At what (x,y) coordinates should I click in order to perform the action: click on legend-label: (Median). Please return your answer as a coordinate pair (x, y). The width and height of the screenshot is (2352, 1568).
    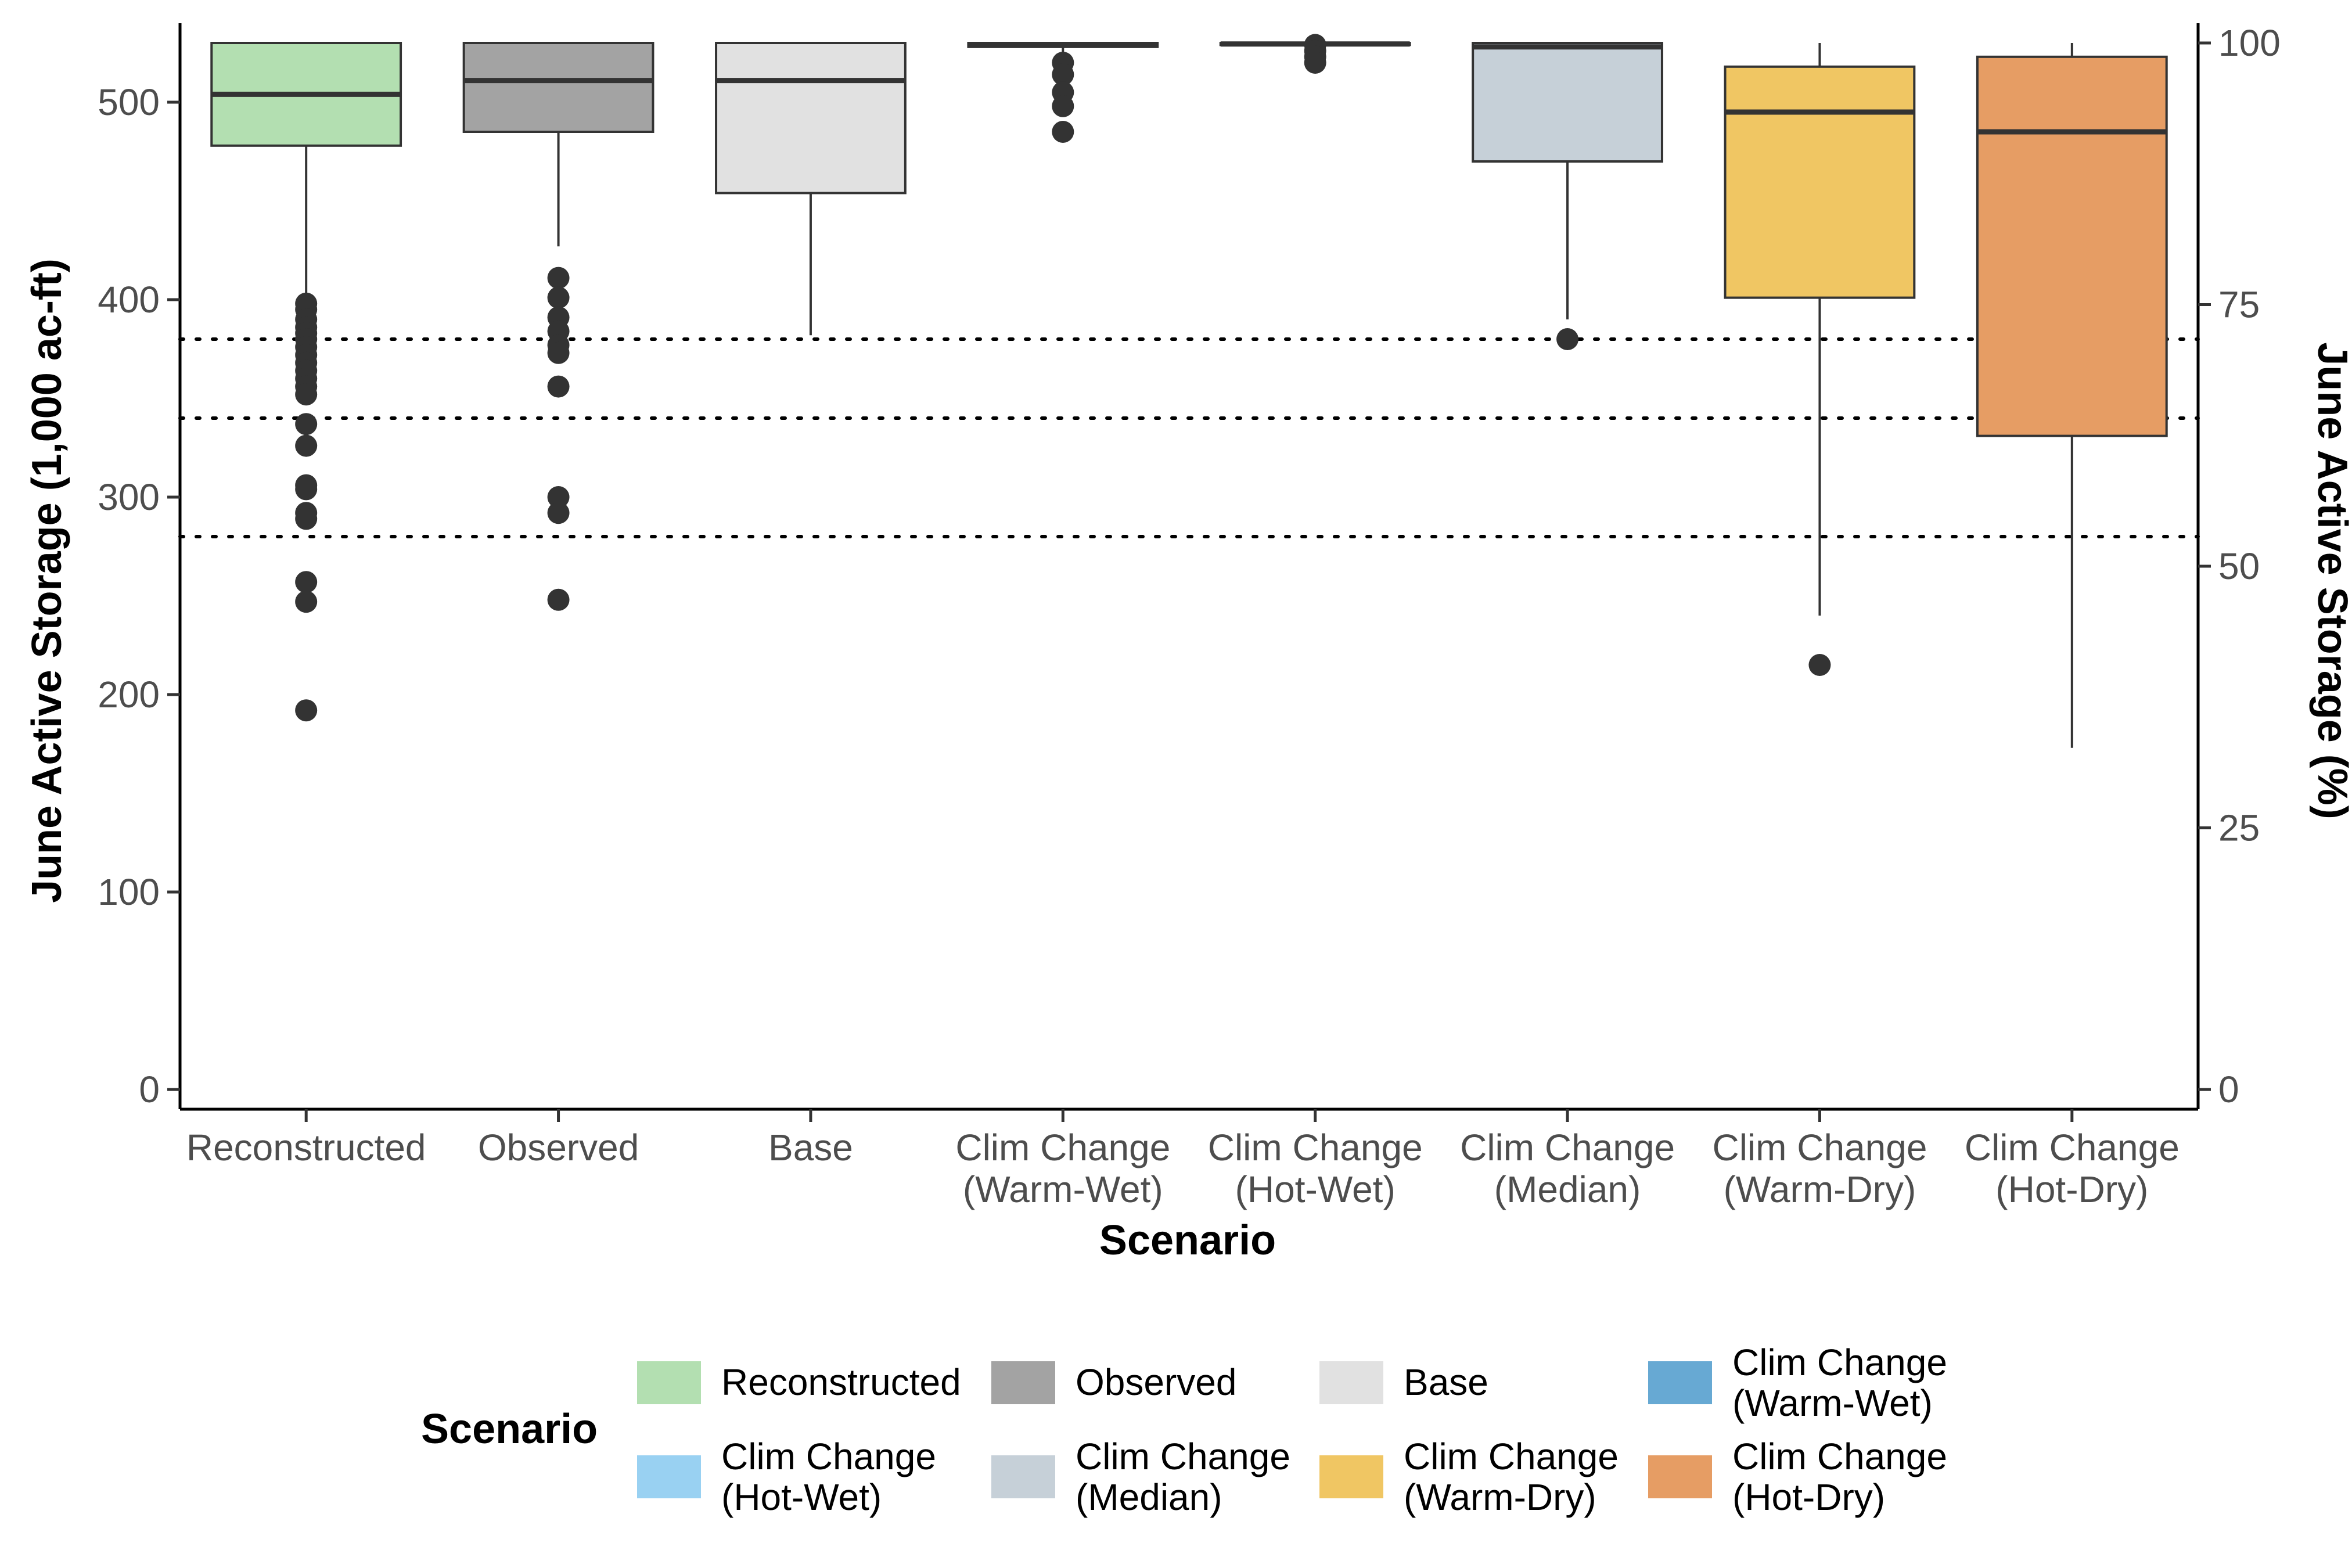
    Looking at the image, I should click on (1149, 1497).